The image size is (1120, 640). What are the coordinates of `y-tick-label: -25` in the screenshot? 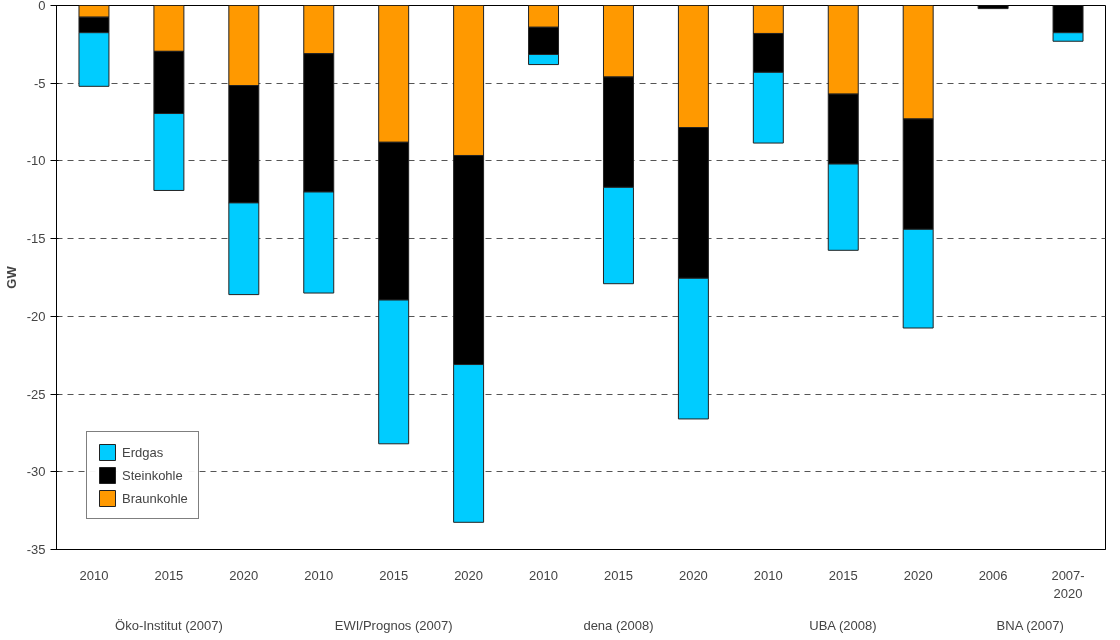 It's located at (36, 394).